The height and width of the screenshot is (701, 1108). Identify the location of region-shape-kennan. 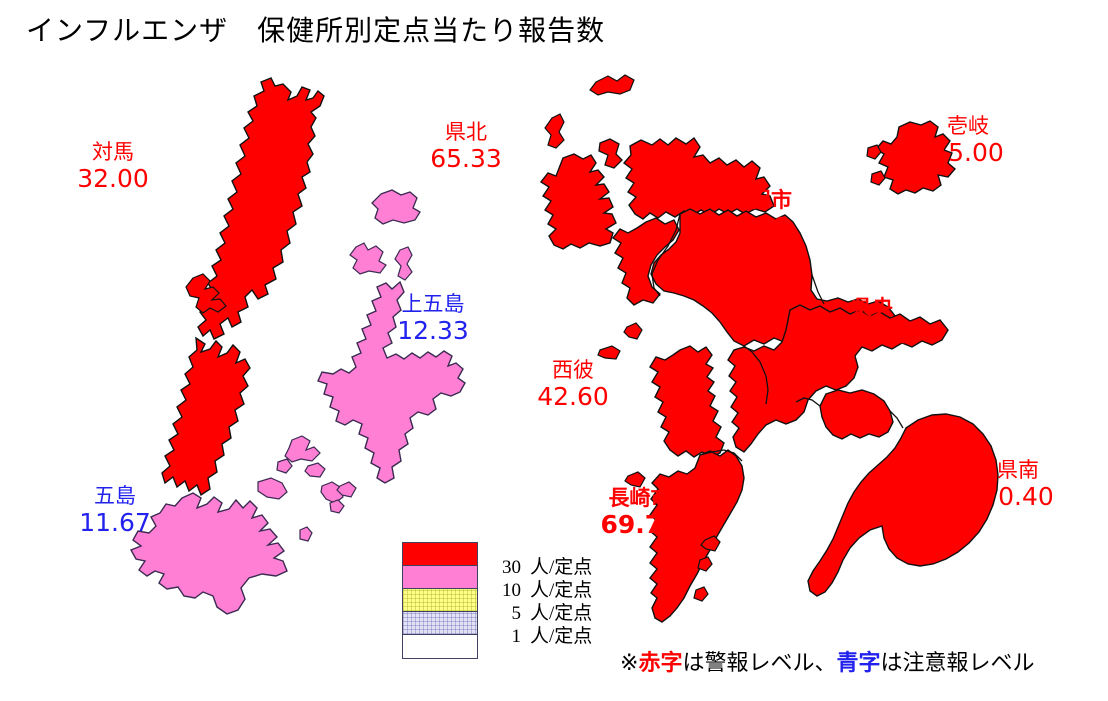
(903, 493).